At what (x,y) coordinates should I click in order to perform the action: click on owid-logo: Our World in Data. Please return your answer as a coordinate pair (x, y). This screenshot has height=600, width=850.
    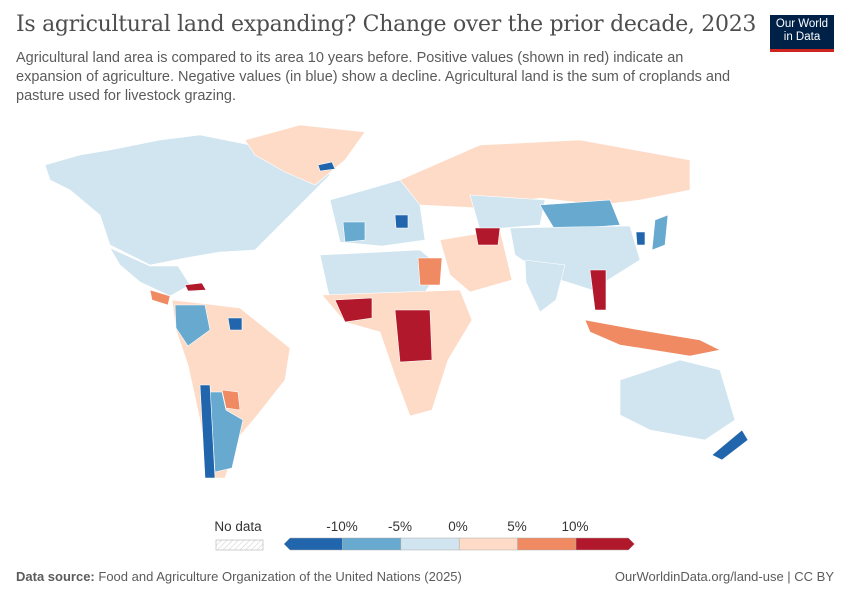
    Looking at the image, I should click on (802, 33).